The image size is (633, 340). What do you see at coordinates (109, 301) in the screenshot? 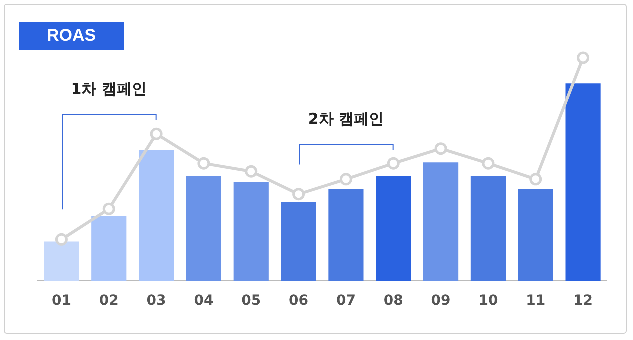
I see `x-tick-label: 02` at bounding box center [109, 301].